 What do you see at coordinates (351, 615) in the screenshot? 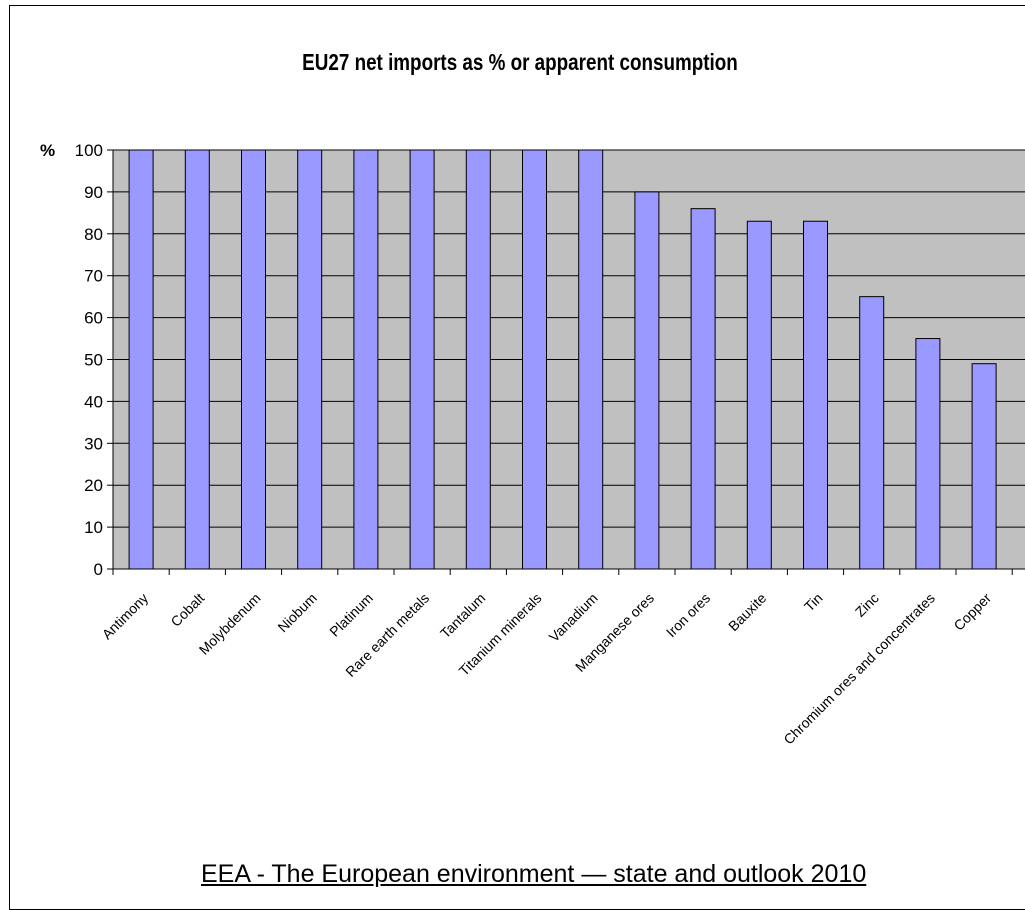
I see `x-category-label: Platinum` at bounding box center [351, 615].